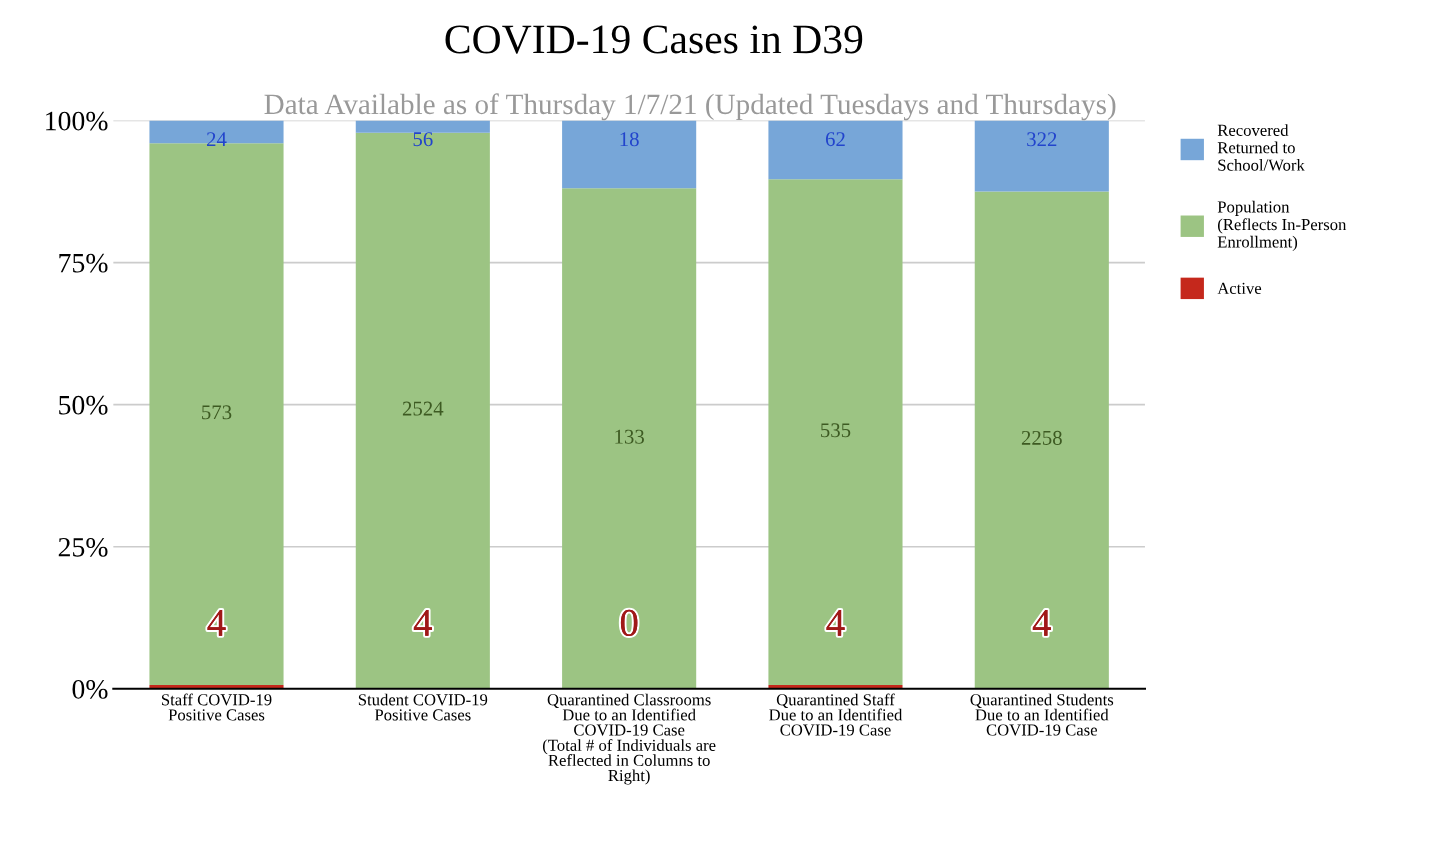  I want to click on x-tick-label: Quarantined Classrooms Due to an Identified COVID-19 Case (Total # of Individuals are Reflected in Columns to Right), so click(629, 739).